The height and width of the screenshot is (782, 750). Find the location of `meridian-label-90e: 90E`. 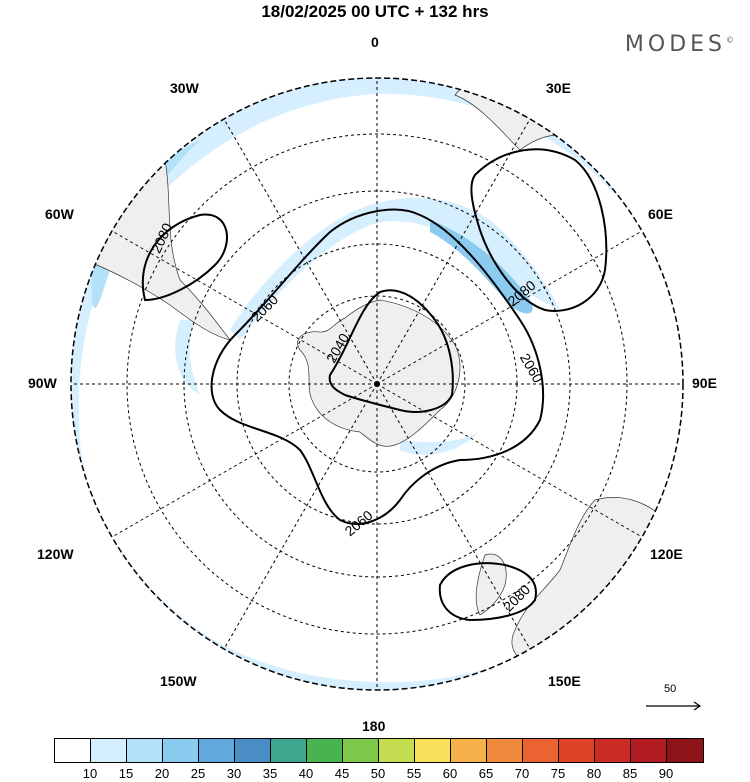

meridian-label-90e: 90E is located at coordinates (704, 383).